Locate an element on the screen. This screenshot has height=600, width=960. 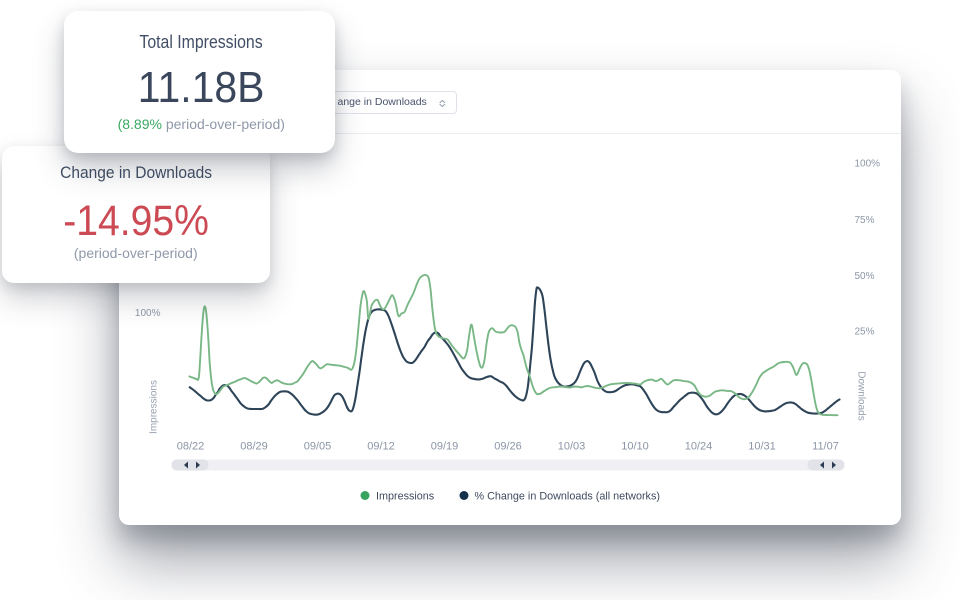
svg-text: 10/24 is located at coordinates (698, 447).